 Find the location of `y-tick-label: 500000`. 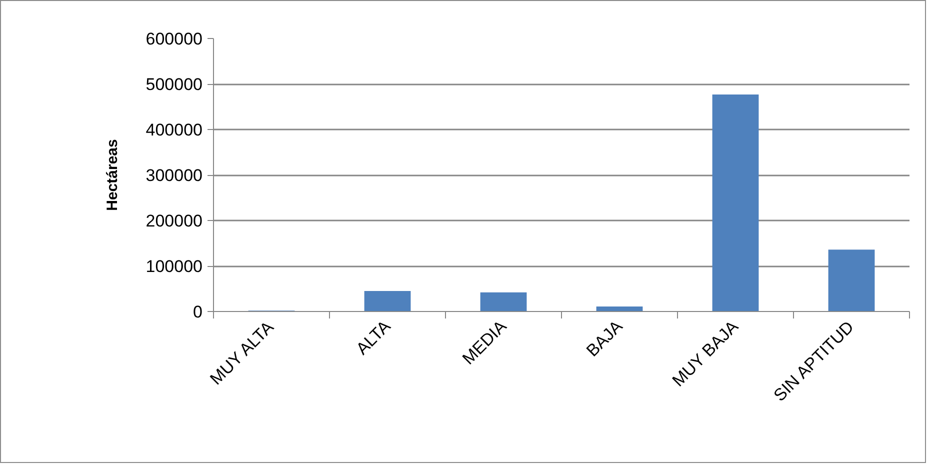

y-tick-label: 500000 is located at coordinates (174, 84).